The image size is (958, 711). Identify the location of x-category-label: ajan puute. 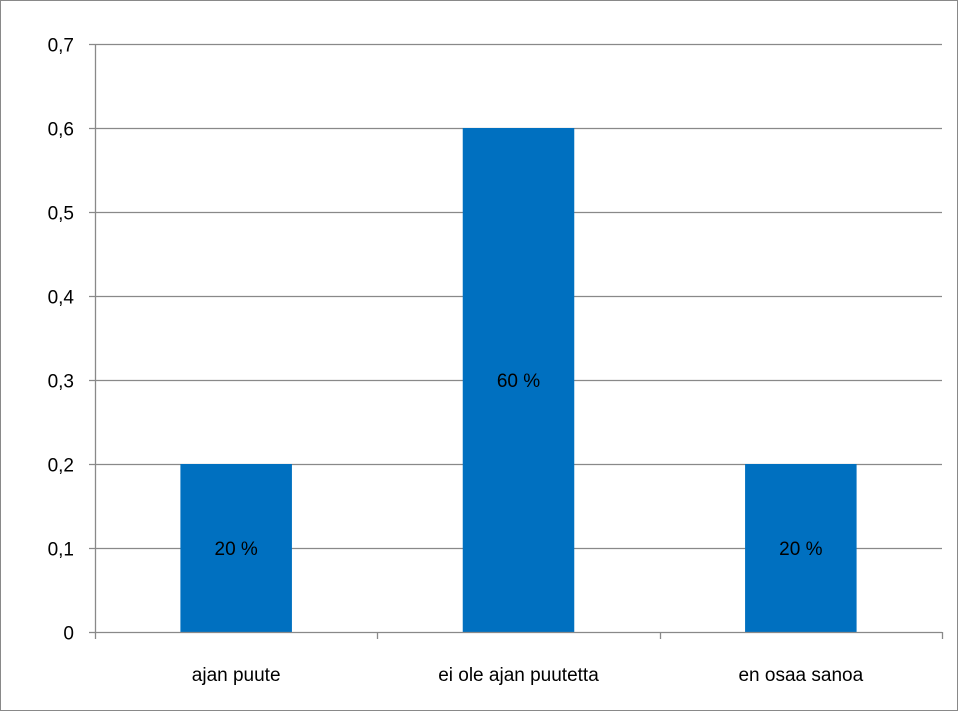
(236, 675).